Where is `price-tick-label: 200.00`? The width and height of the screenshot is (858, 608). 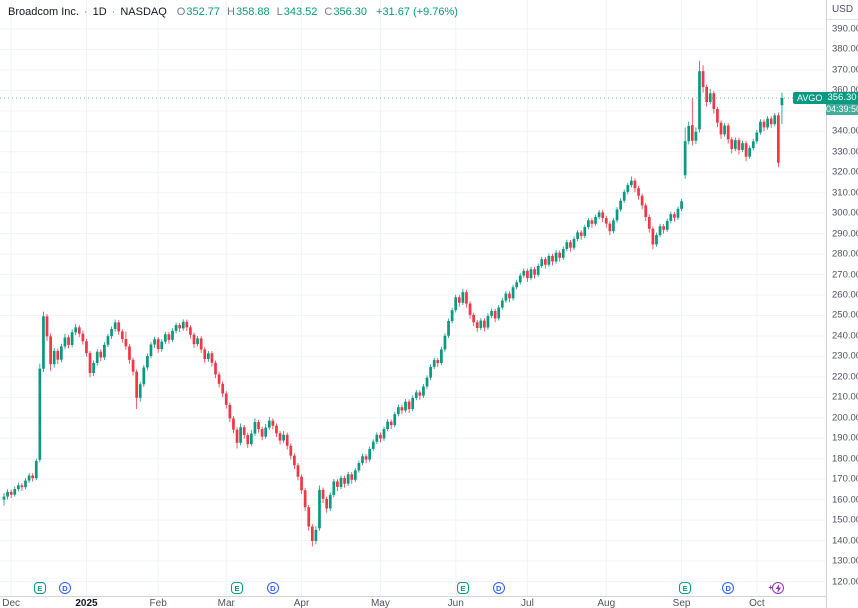
price-tick-label: 200.00 is located at coordinates (845, 418).